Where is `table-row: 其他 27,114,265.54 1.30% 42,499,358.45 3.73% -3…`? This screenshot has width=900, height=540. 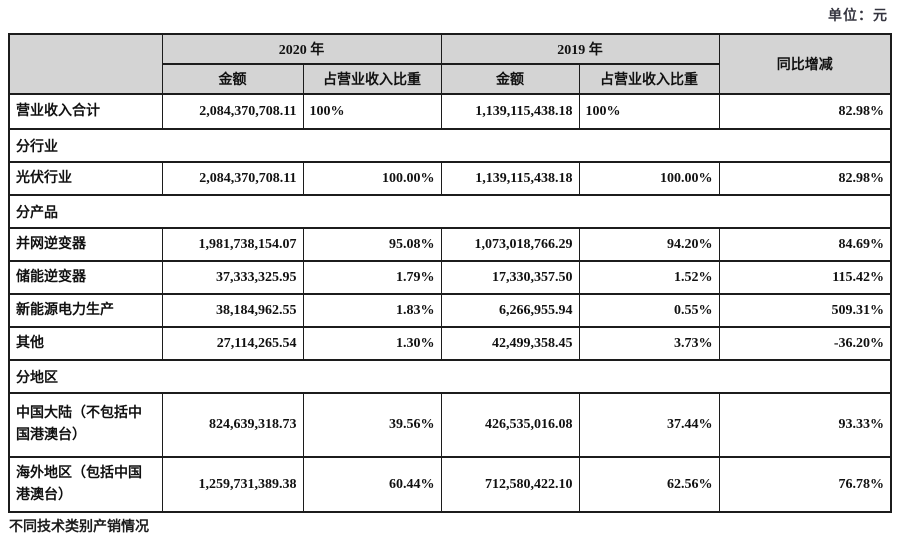 table-row: 其他 27,114,265.54 1.30% 42,499,358.45 3.73% -3… is located at coordinates (450, 343).